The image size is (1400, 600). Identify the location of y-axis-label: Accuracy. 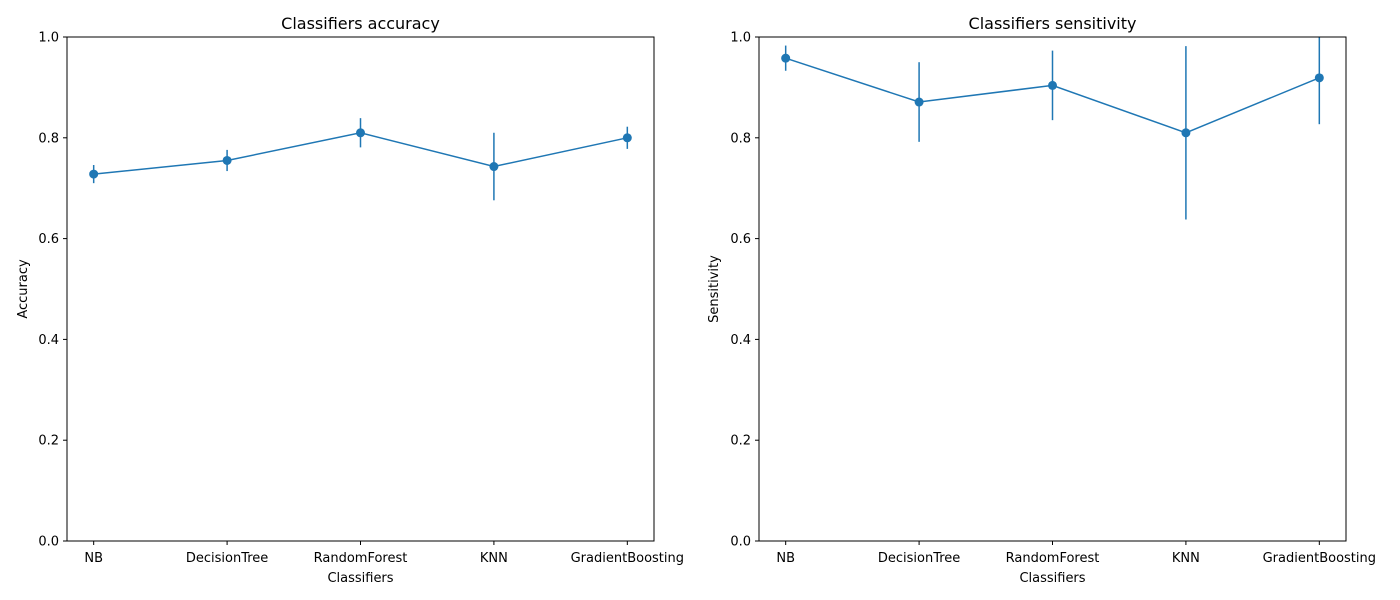
(23, 289).